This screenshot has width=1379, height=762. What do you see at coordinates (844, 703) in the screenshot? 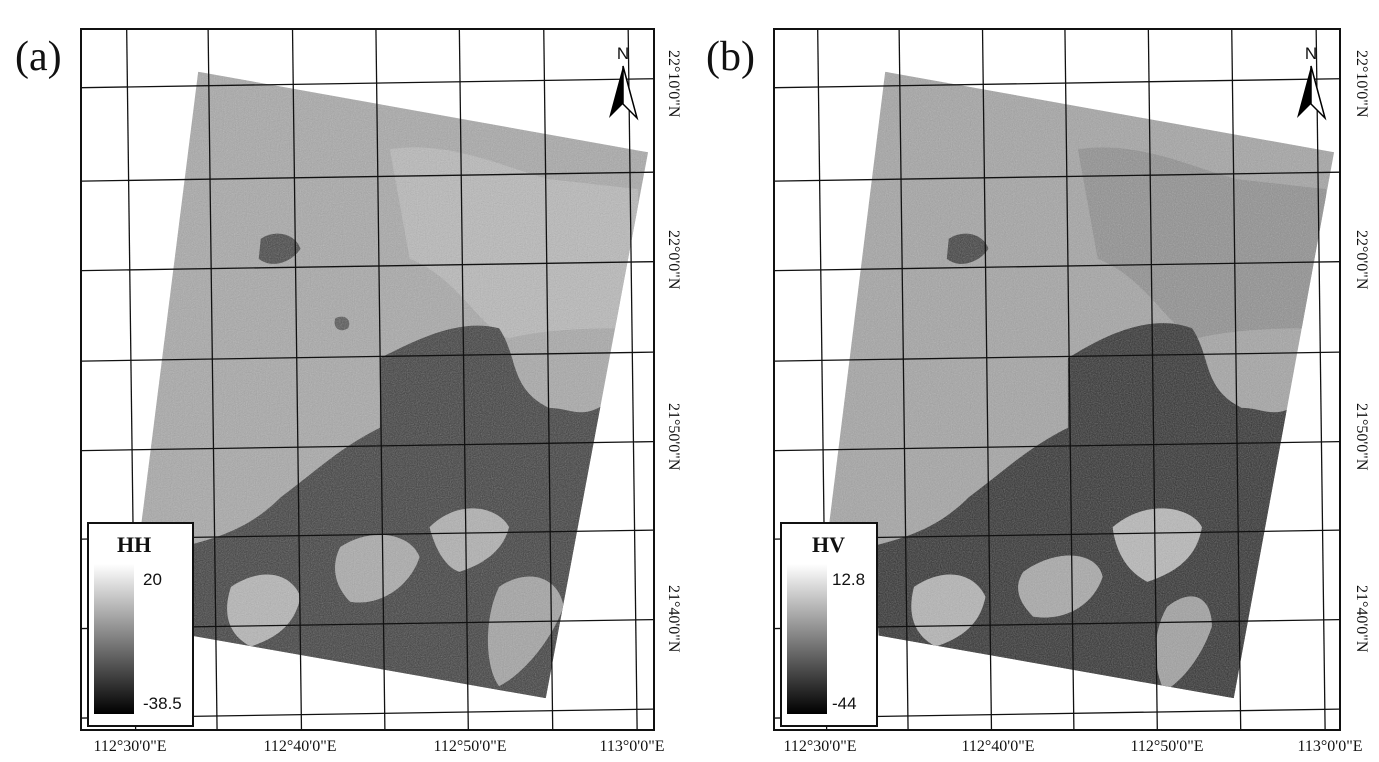
I see `legend-min-value: -44` at bounding box center [844, 703].